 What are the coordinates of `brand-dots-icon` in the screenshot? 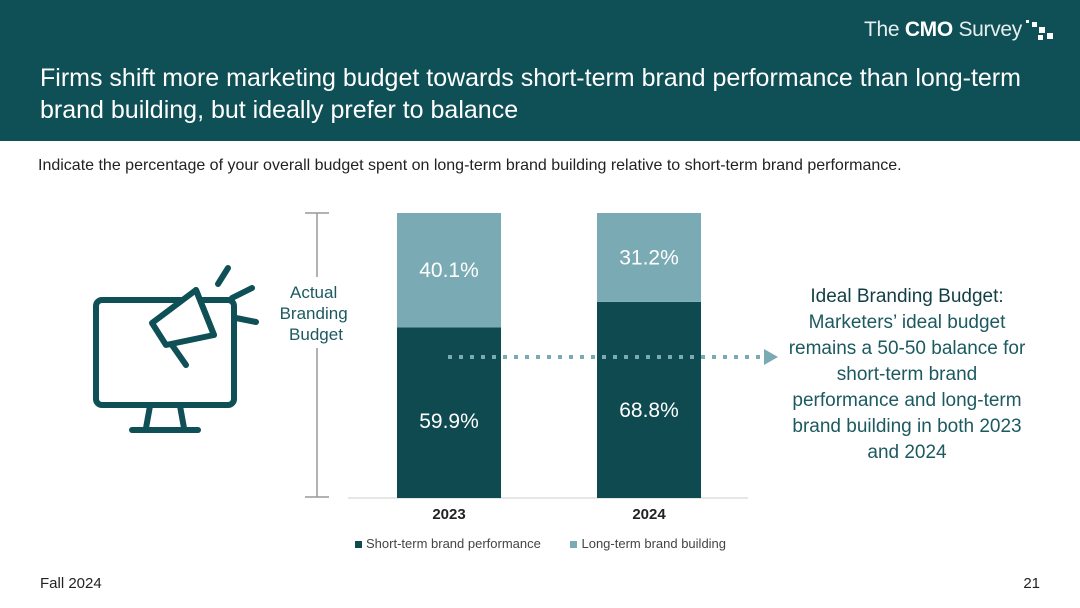 It's located at (1039, 30).